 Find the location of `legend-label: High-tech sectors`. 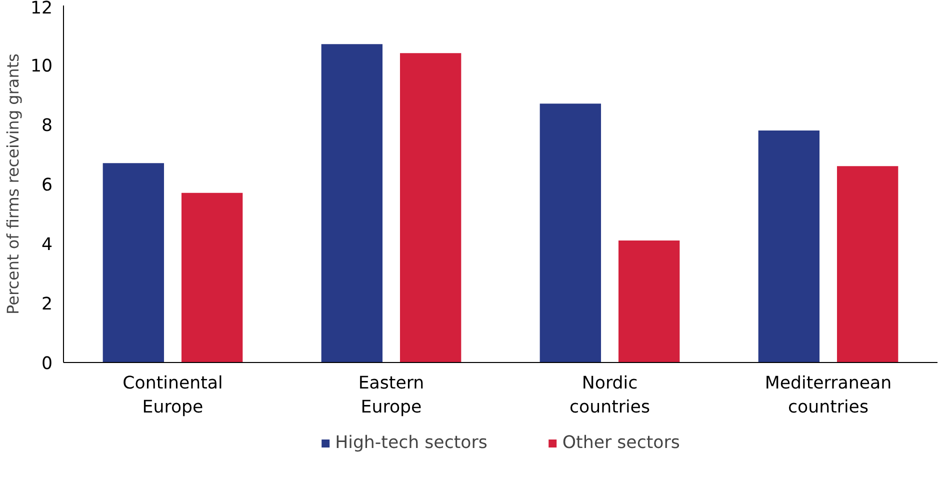

legend-label: High-tech sectors is located at coordinates (411, 442).